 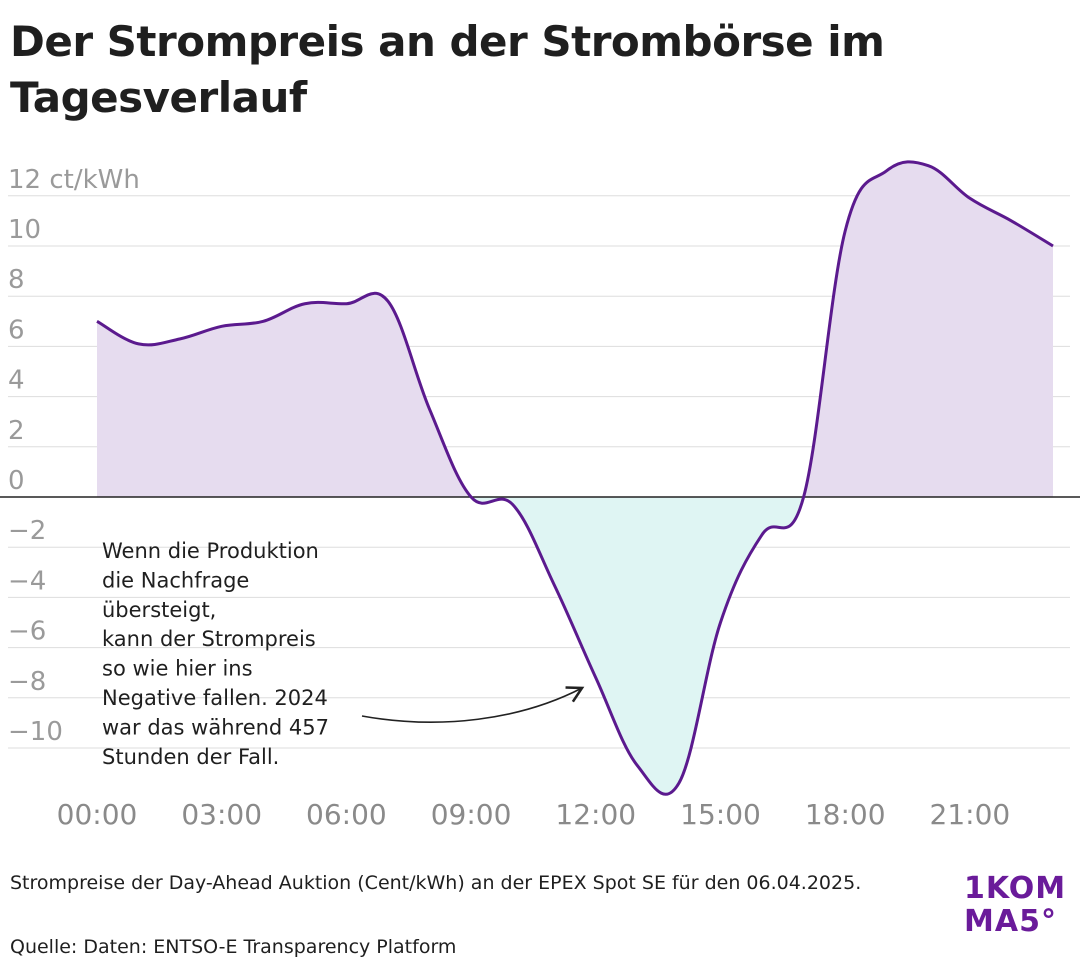 What do you see at coordinates (215, 698) in the screenshot?
I see `annotation-line: Negative fallen. 2024` at bounding box center [215, 698].